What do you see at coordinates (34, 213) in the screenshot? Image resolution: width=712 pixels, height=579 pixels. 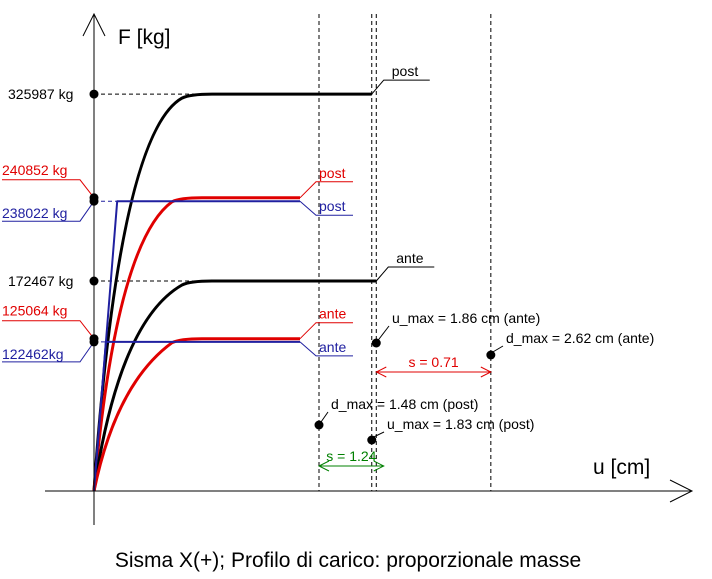 I see `y-value-label-2: 238022 kg` at bounding box center [34, 213].